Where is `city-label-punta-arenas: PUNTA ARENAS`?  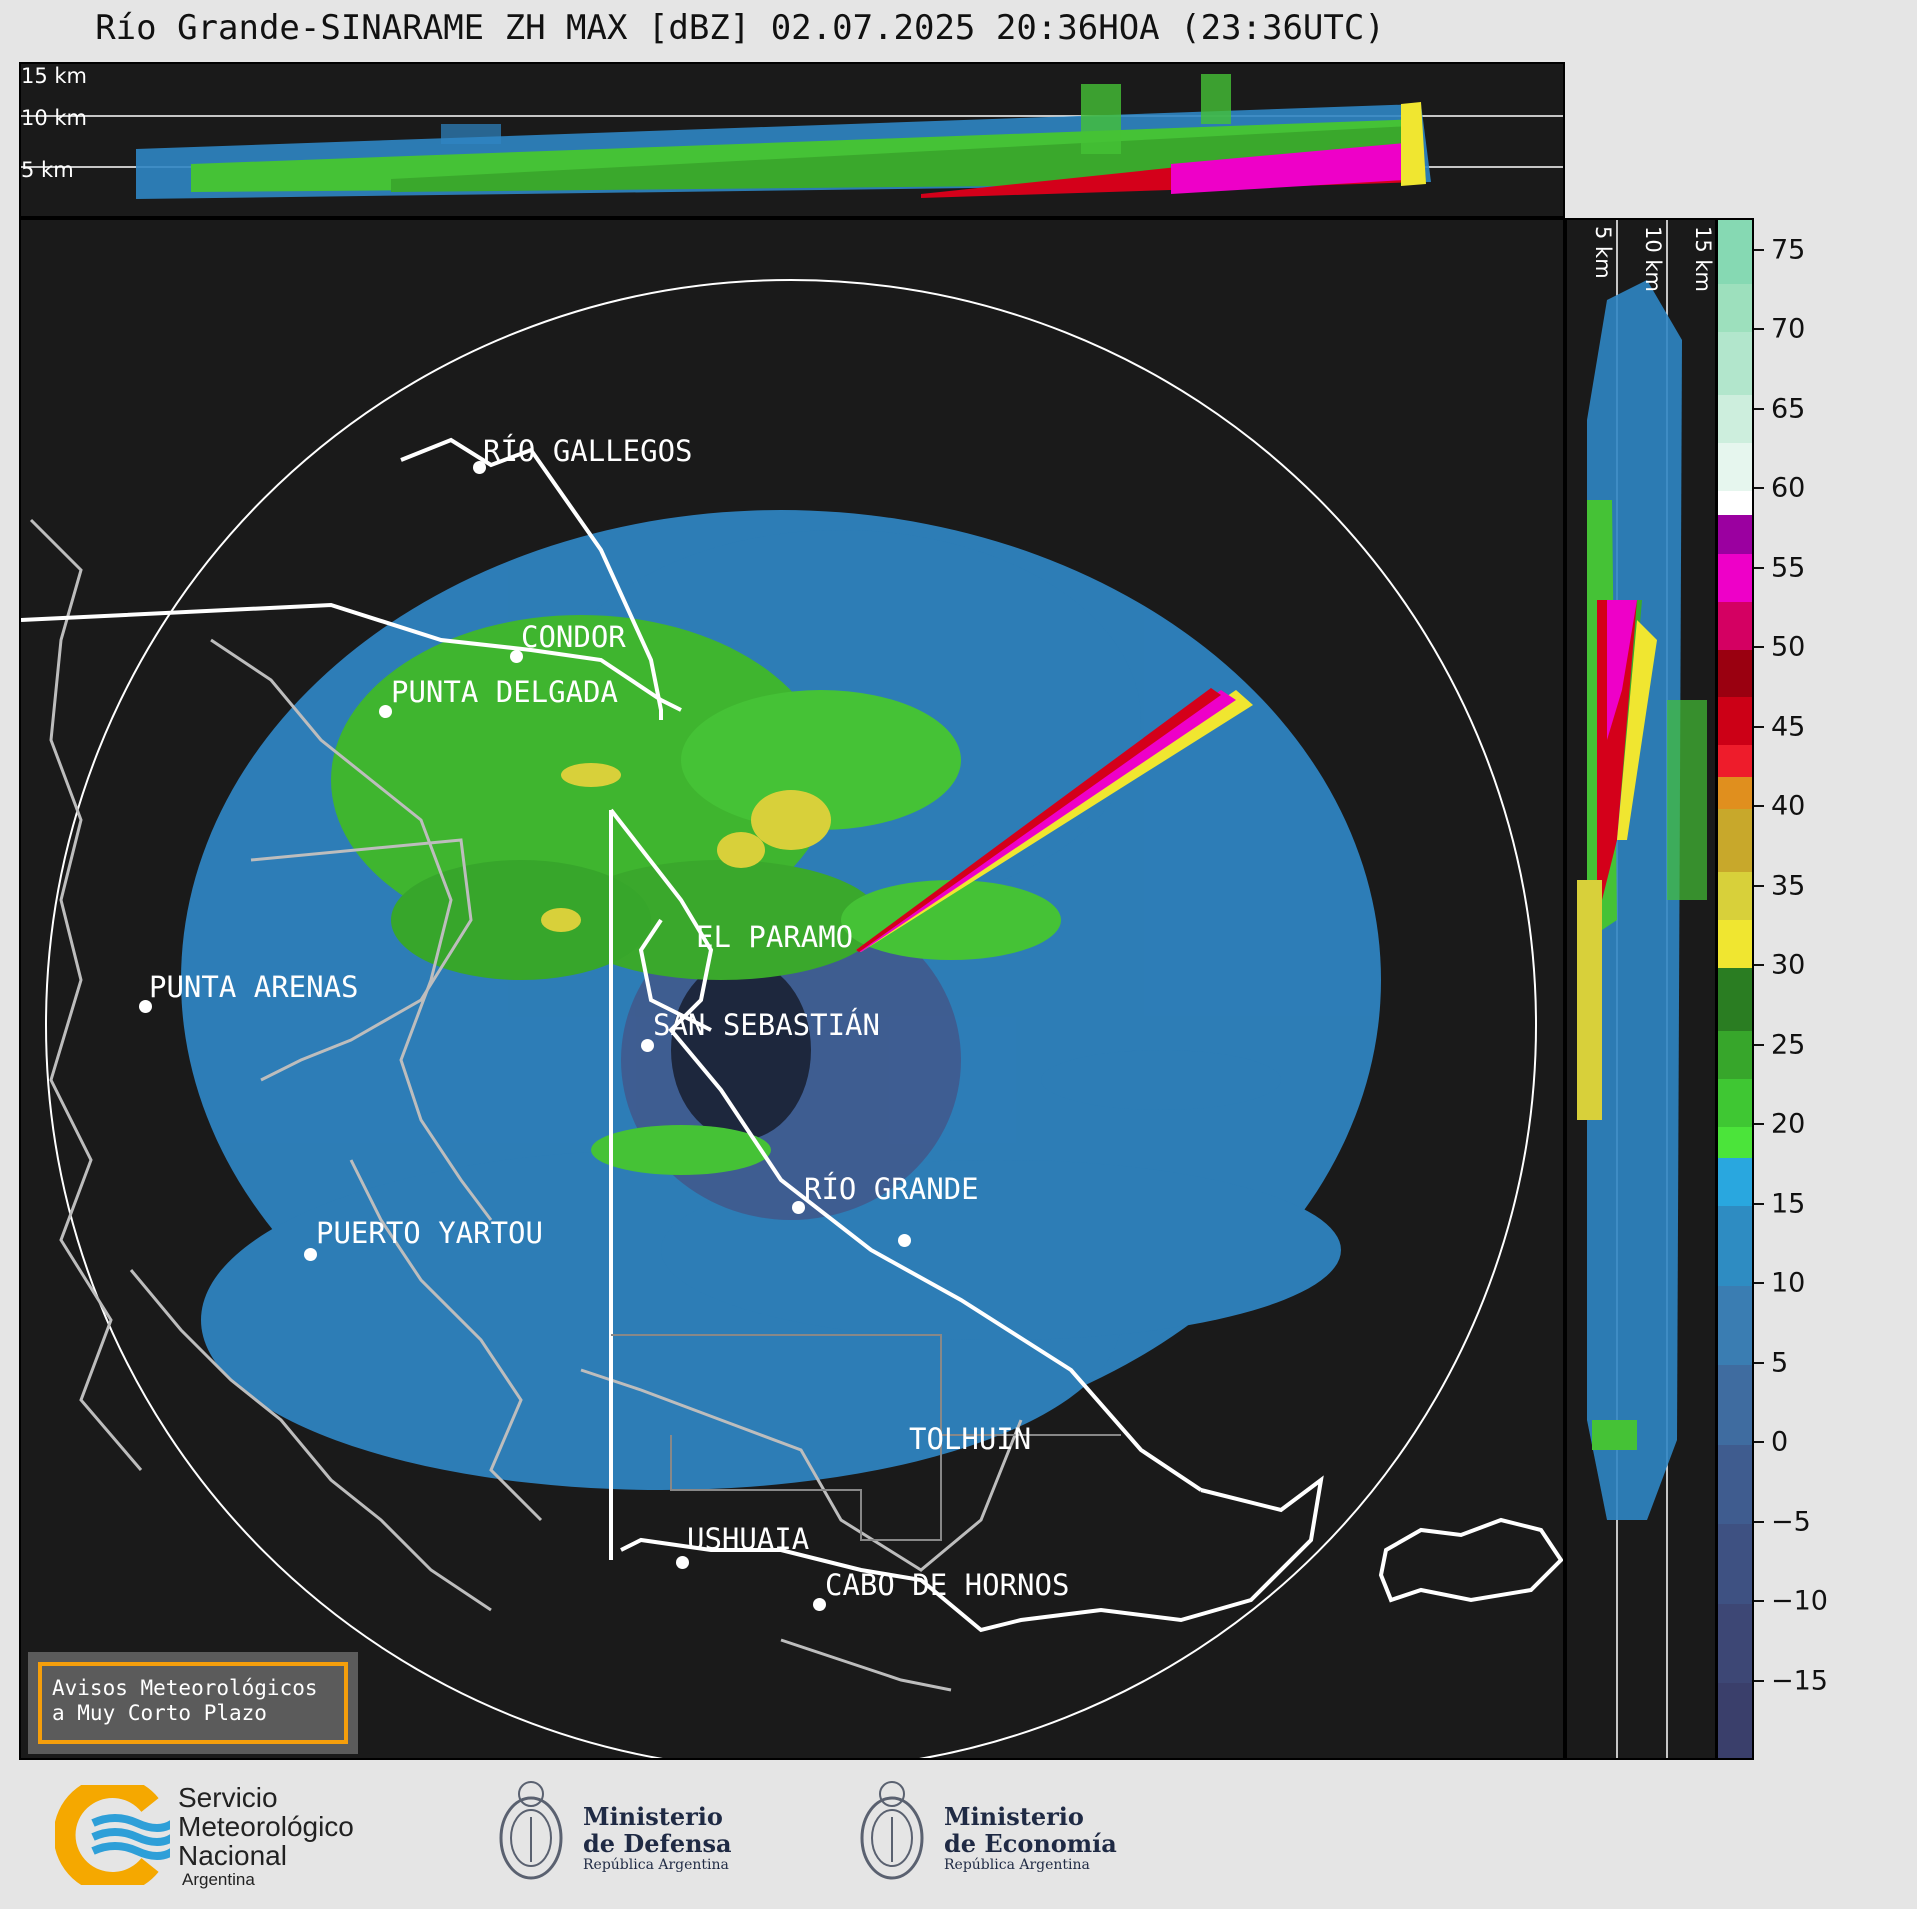
city-label-punta-arenas: PUNTA ARENAS is located at coordinates (254, 987).